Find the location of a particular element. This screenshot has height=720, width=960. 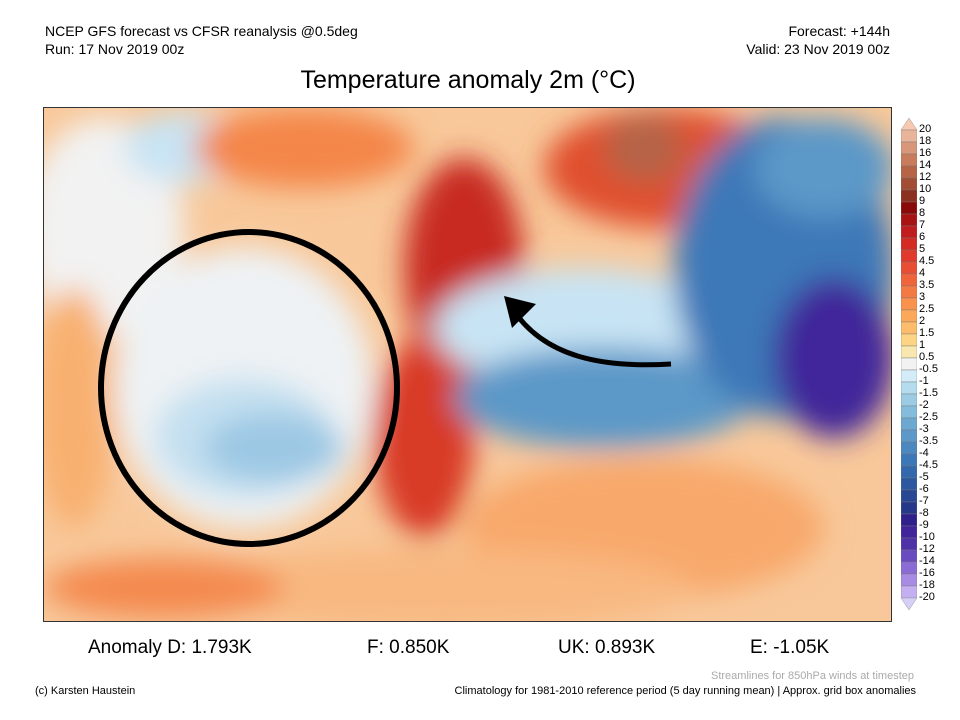

colorbar-label: -8 is located at coordinates (924, 513).